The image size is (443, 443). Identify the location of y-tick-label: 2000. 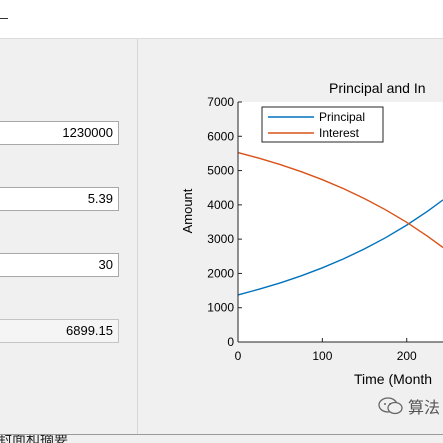
(220, 273).